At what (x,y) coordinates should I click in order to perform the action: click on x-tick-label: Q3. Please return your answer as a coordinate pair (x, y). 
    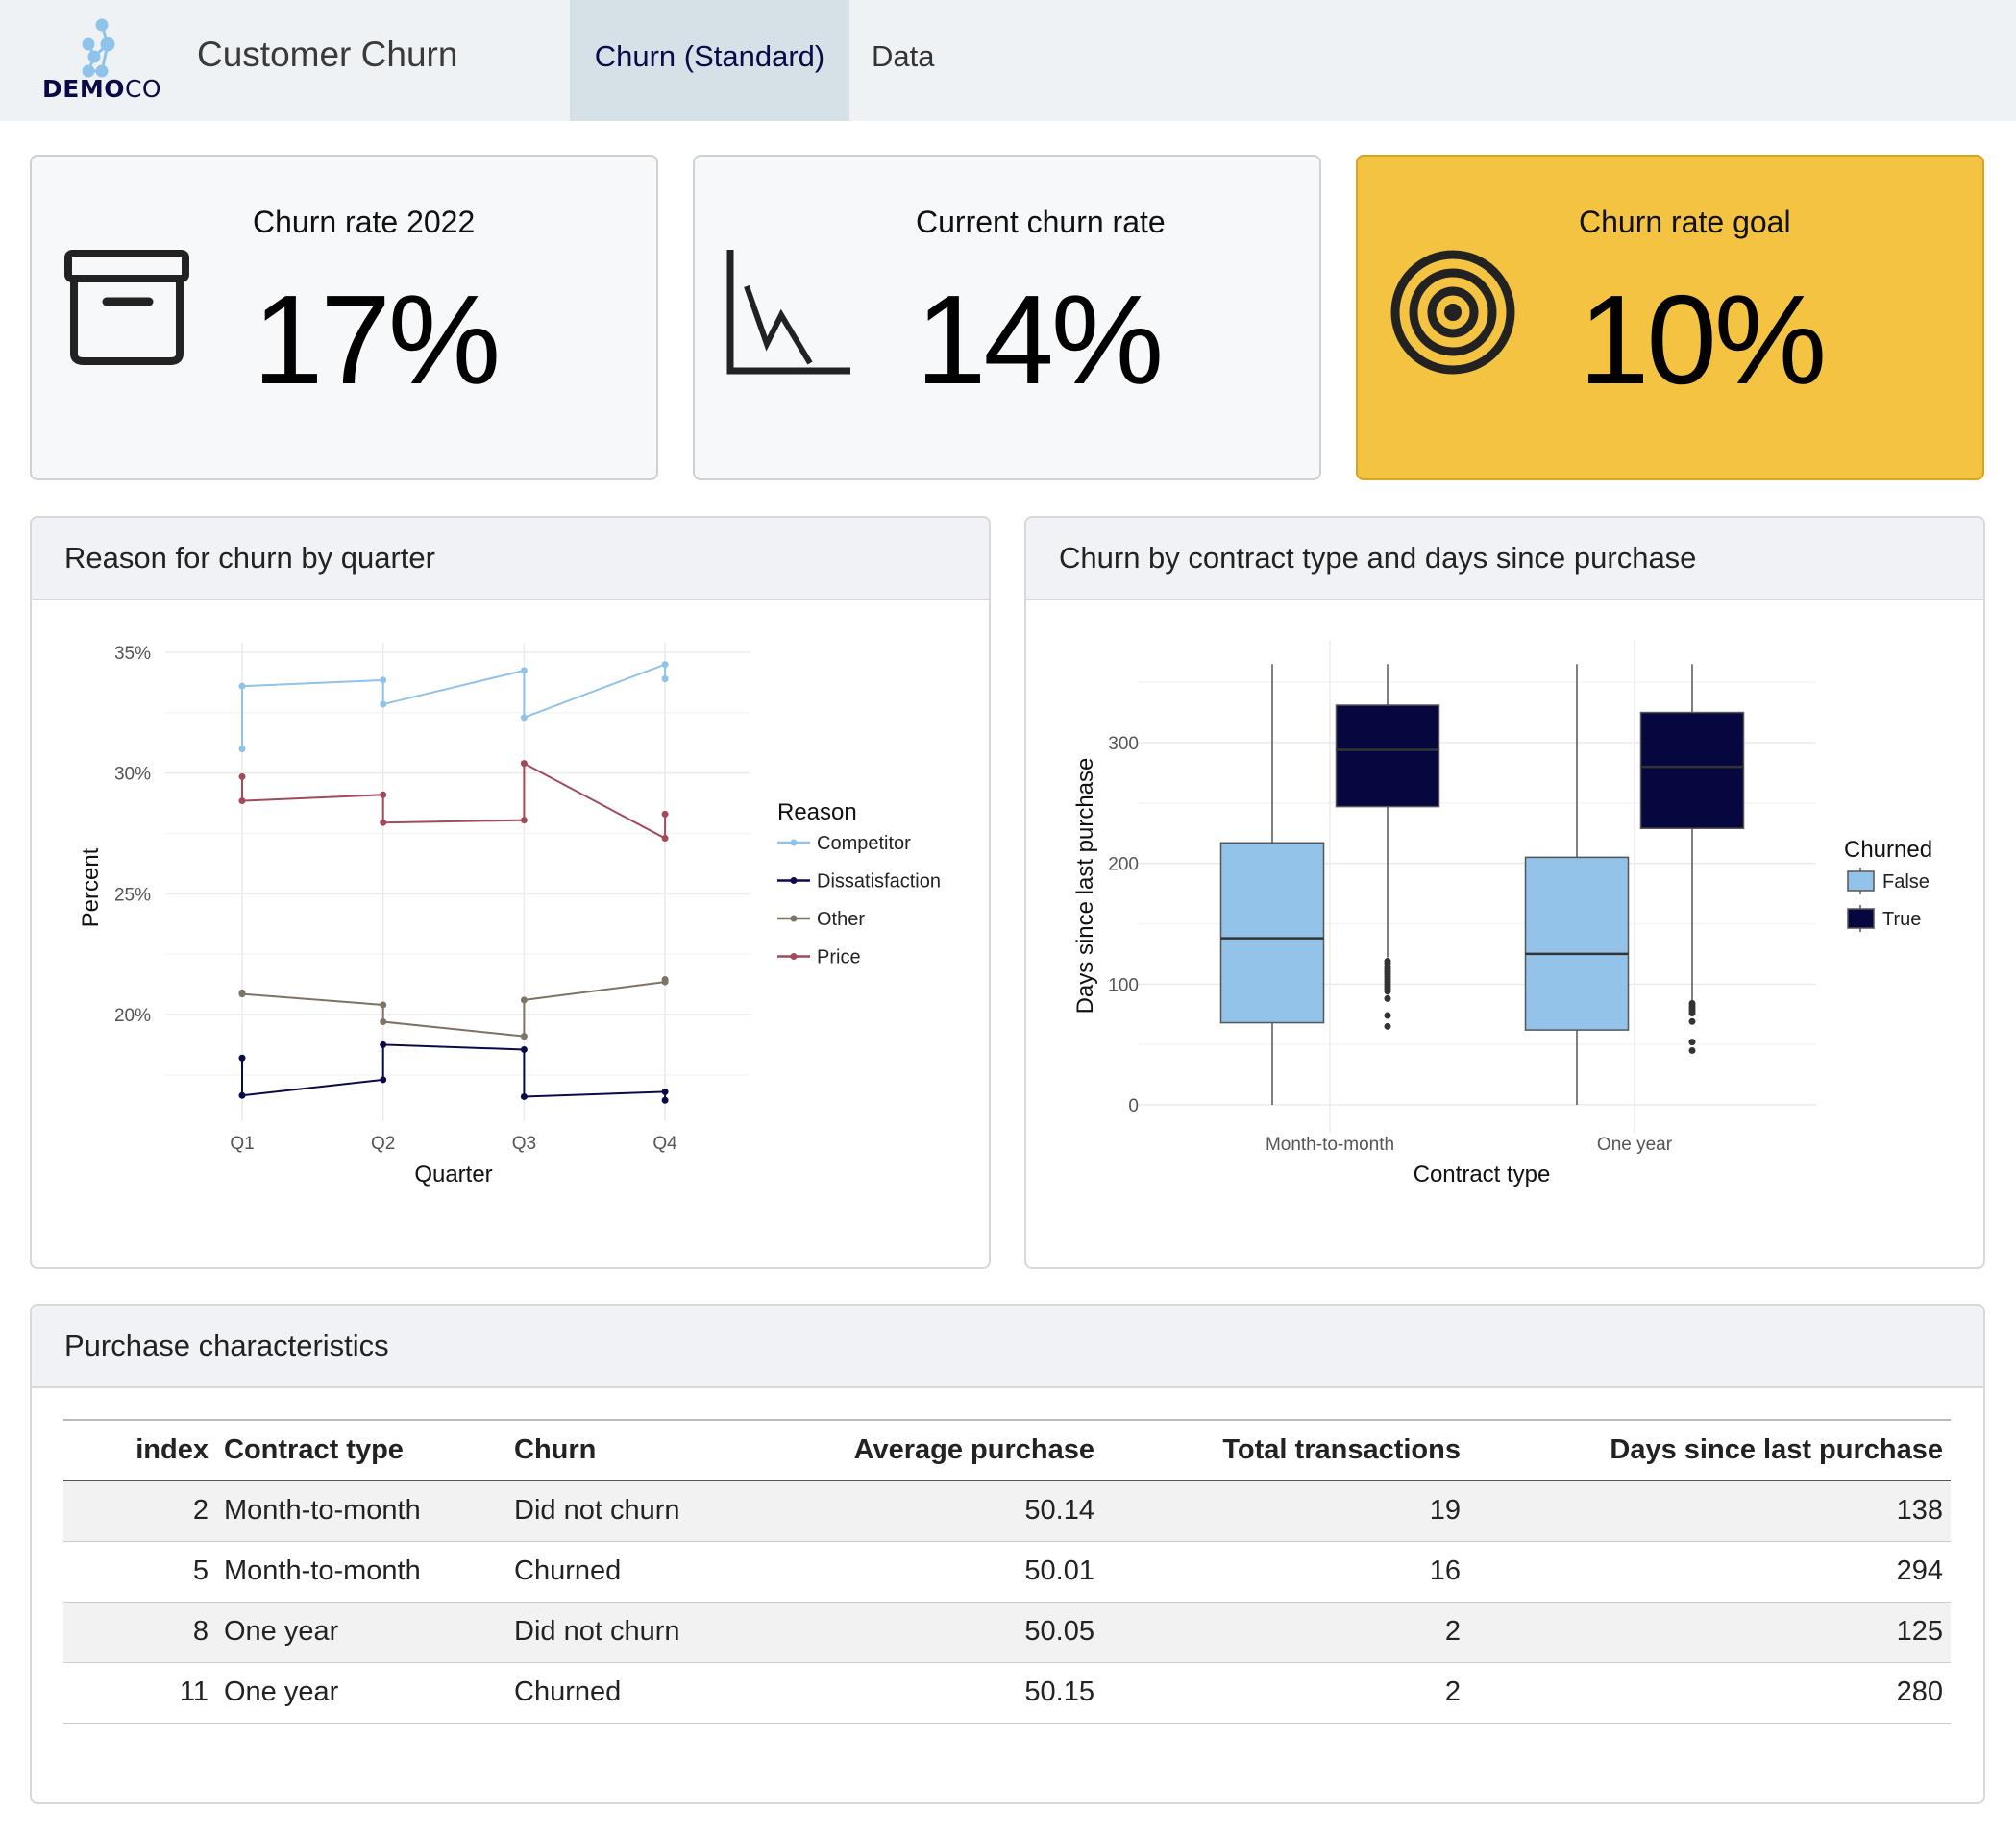
    Looking at the image, I should click on (524, 1144).